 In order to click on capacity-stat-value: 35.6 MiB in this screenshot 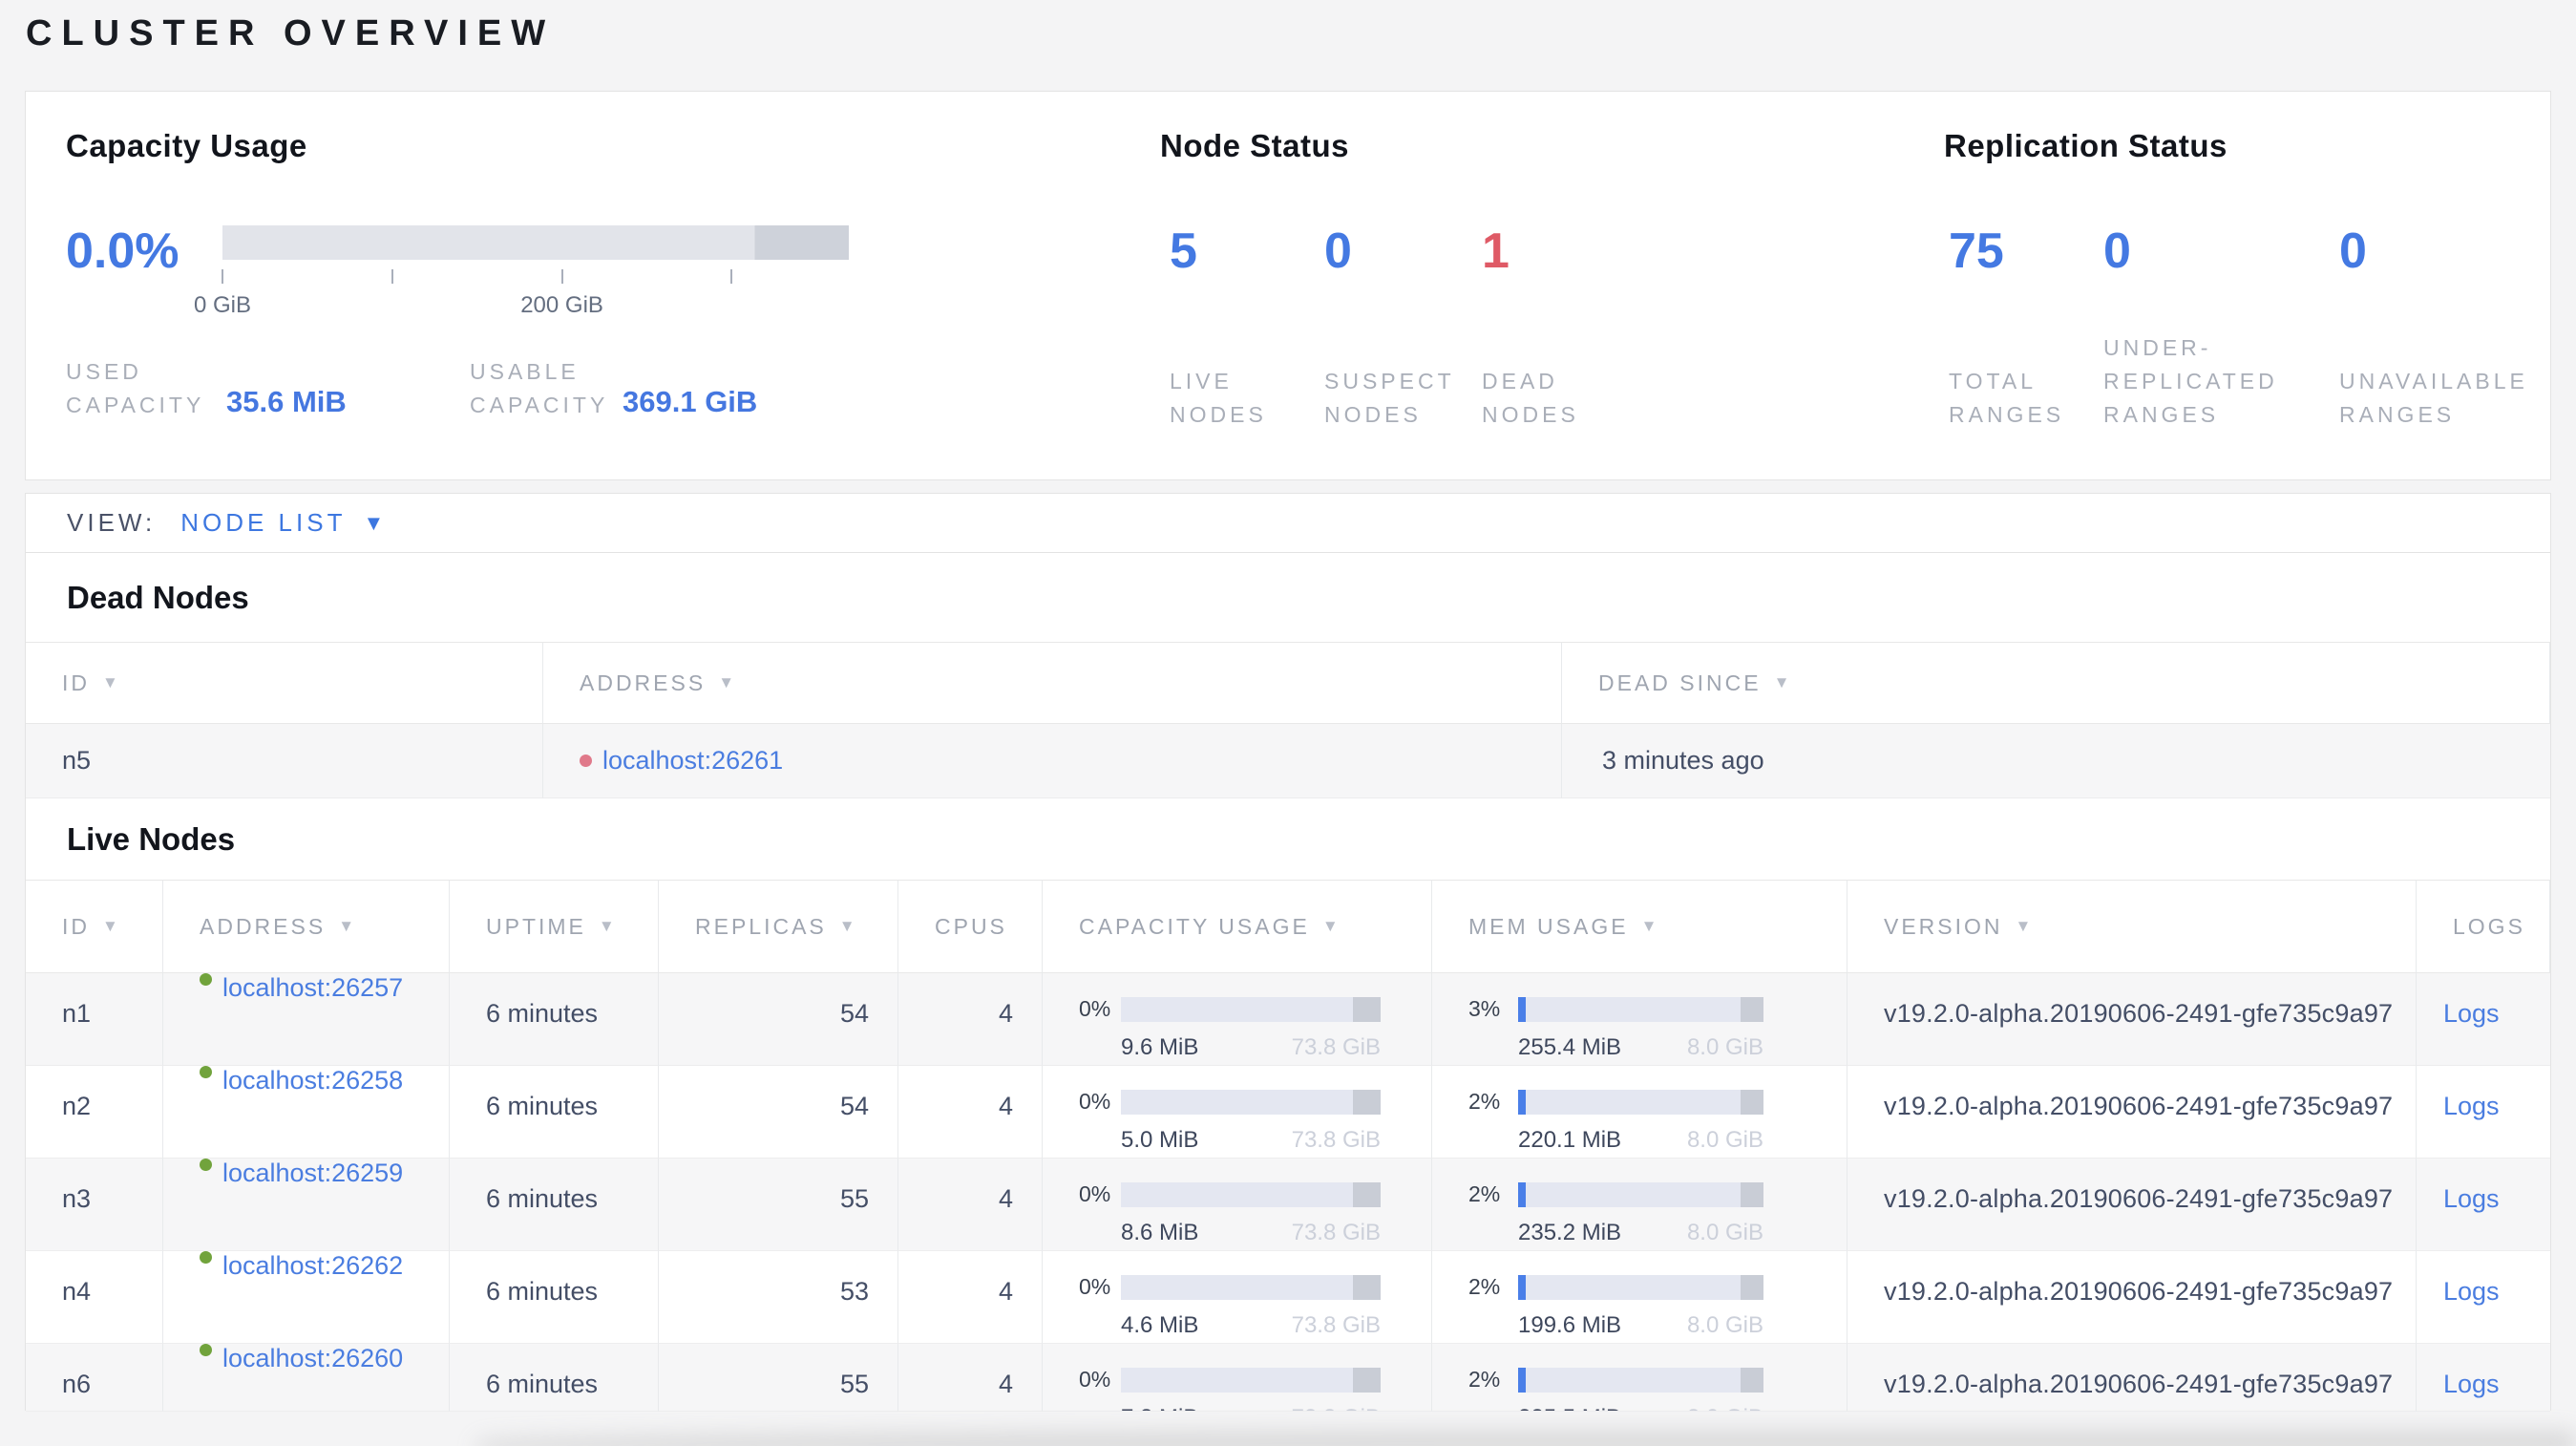, I will do `click(286, 402)`.